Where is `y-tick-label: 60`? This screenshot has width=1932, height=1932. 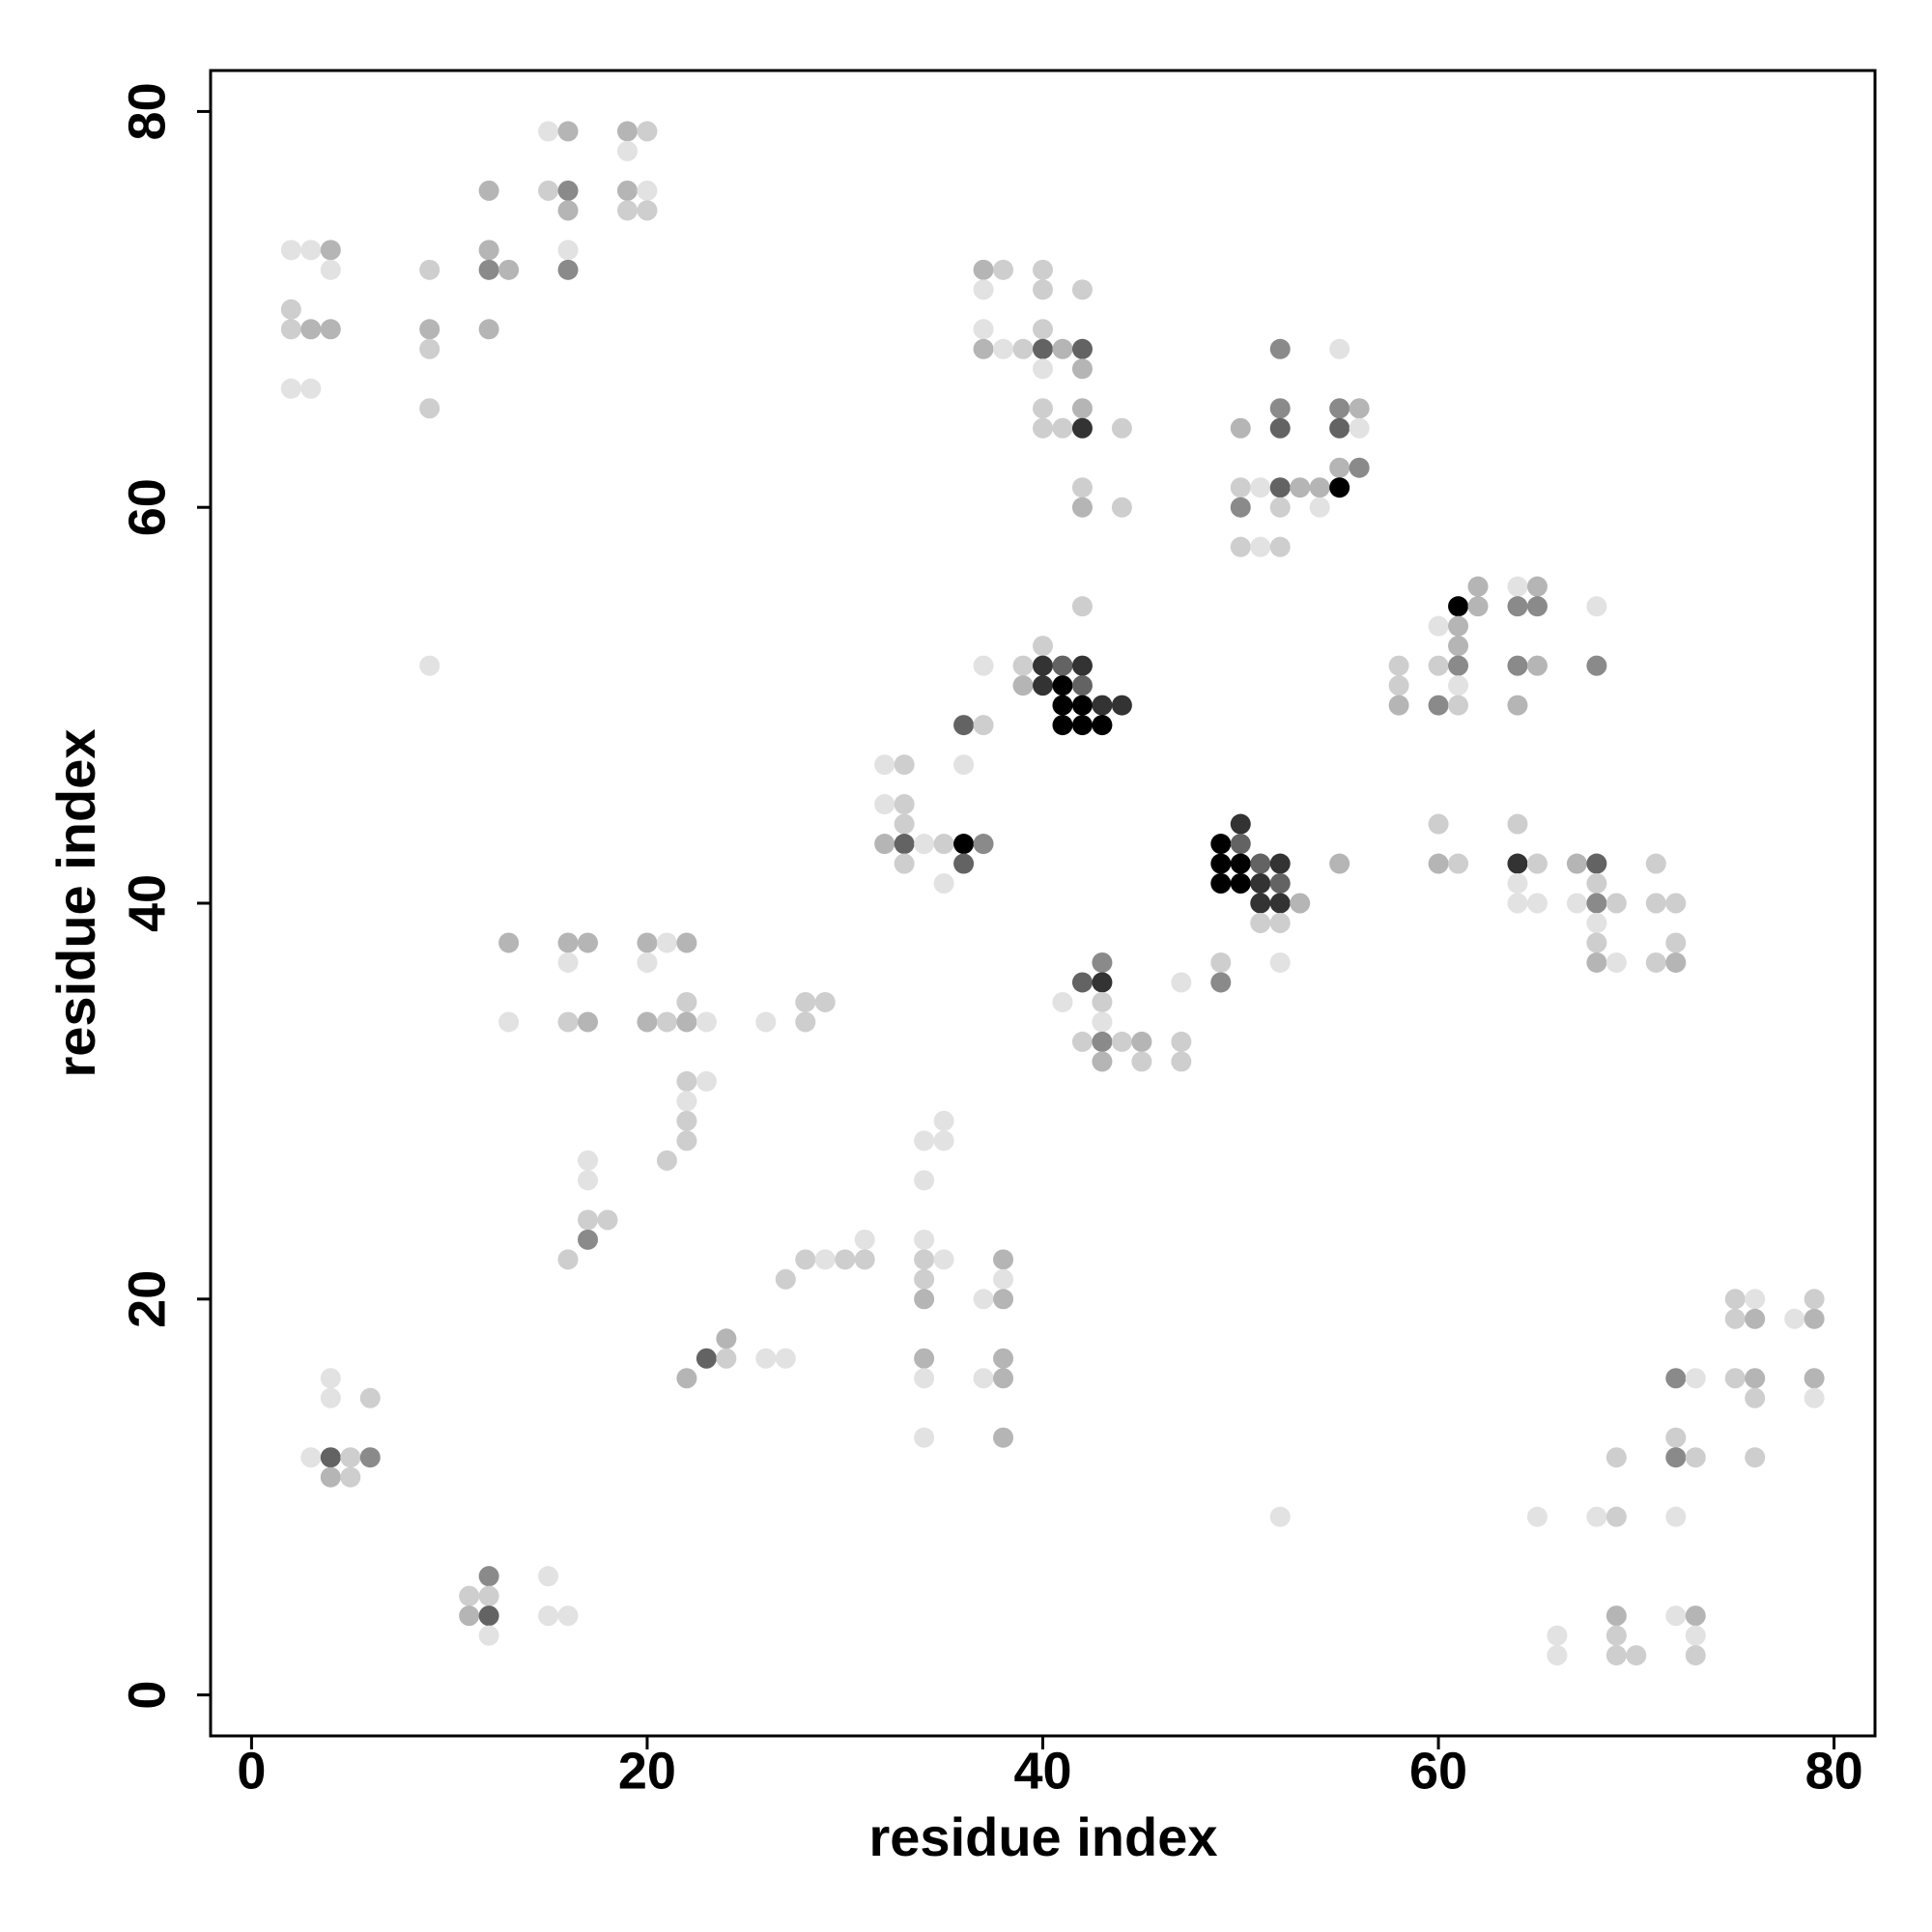
y-tick-label: 60 is located at coordinates (147, 507).